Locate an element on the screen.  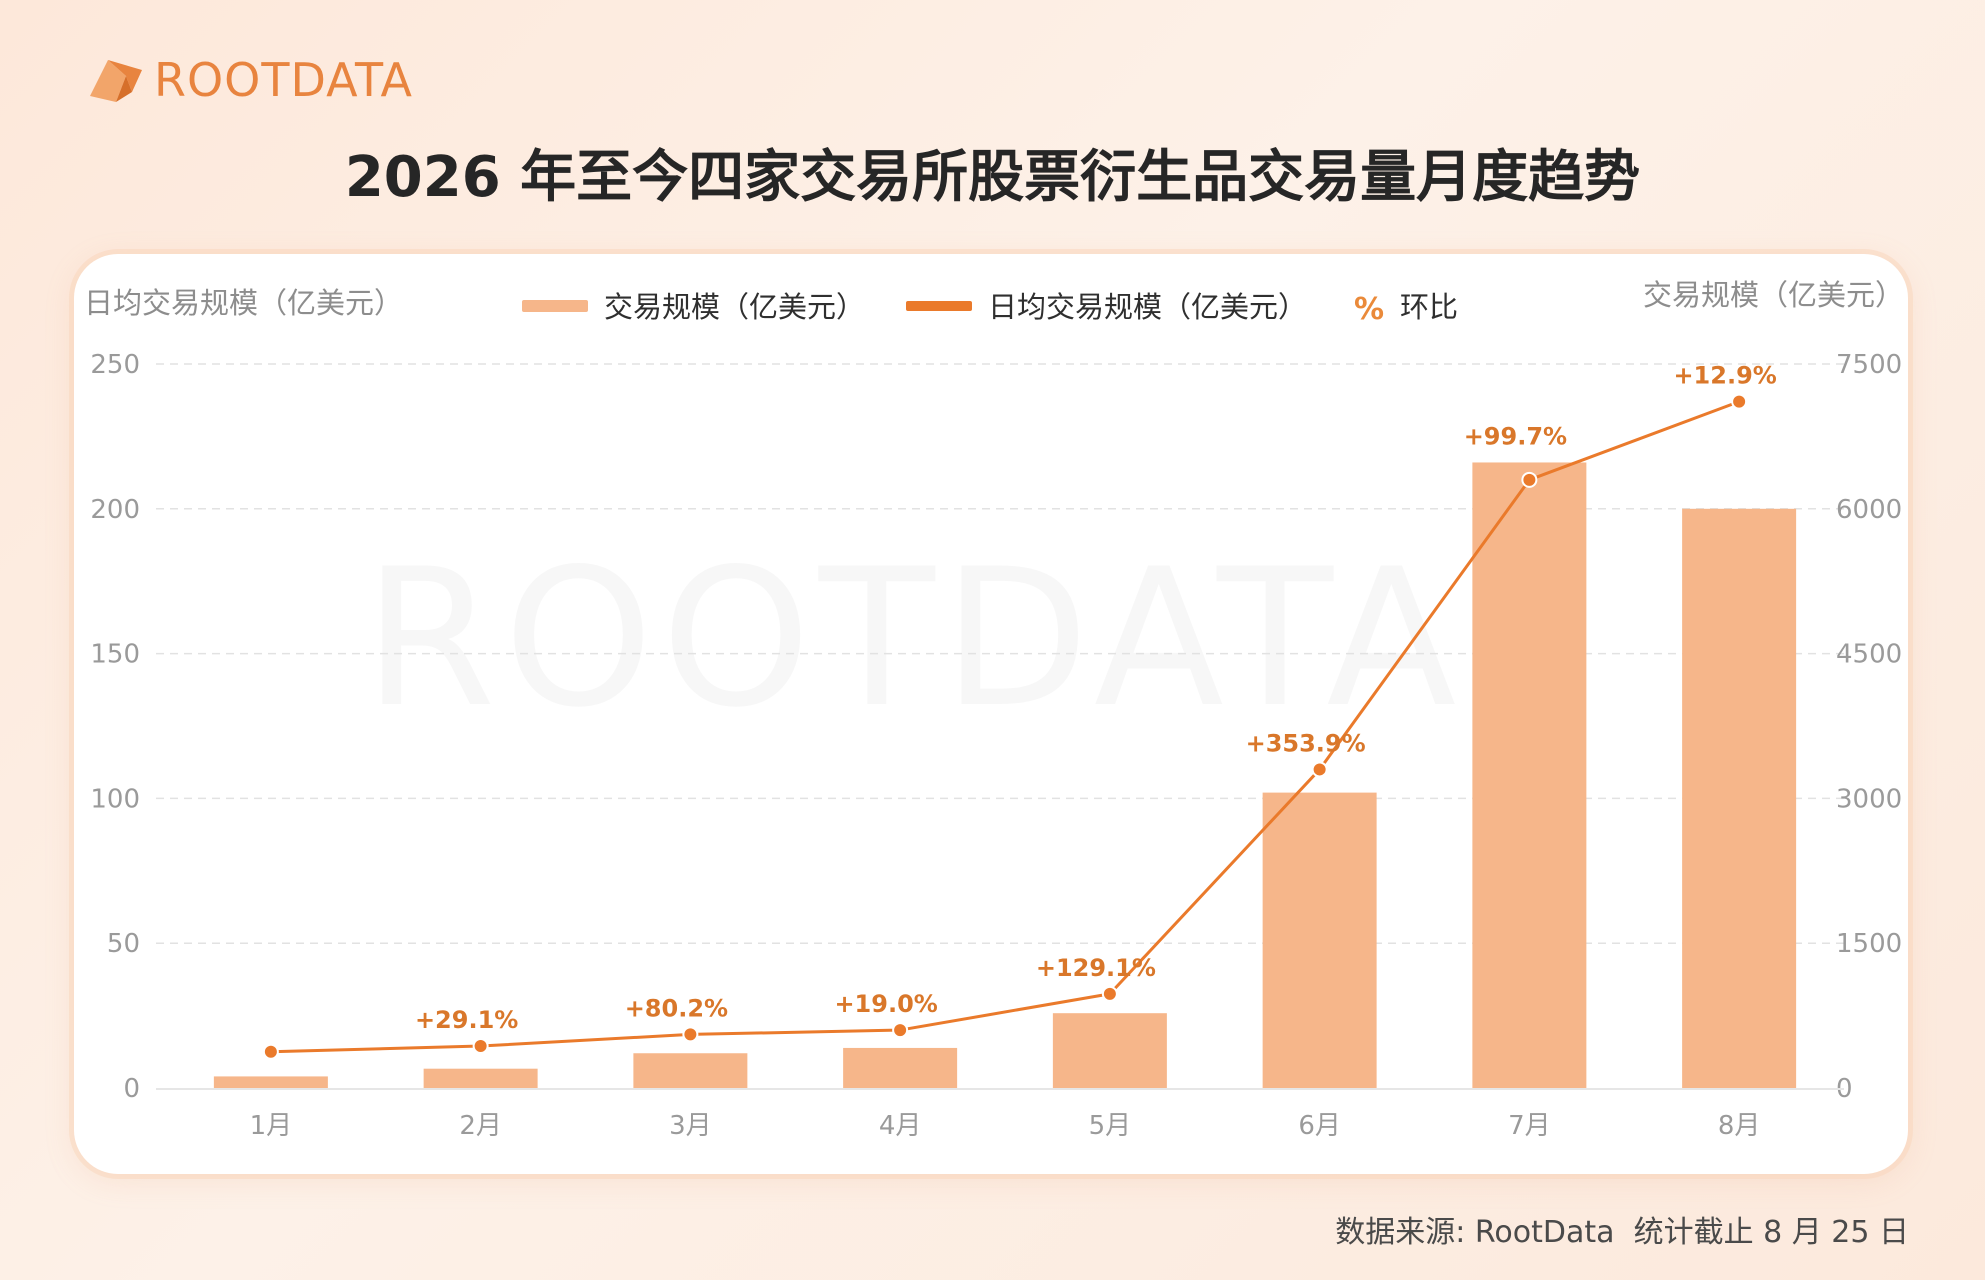
right-tick-label: 4500 is located at coordinates (1869, 655).